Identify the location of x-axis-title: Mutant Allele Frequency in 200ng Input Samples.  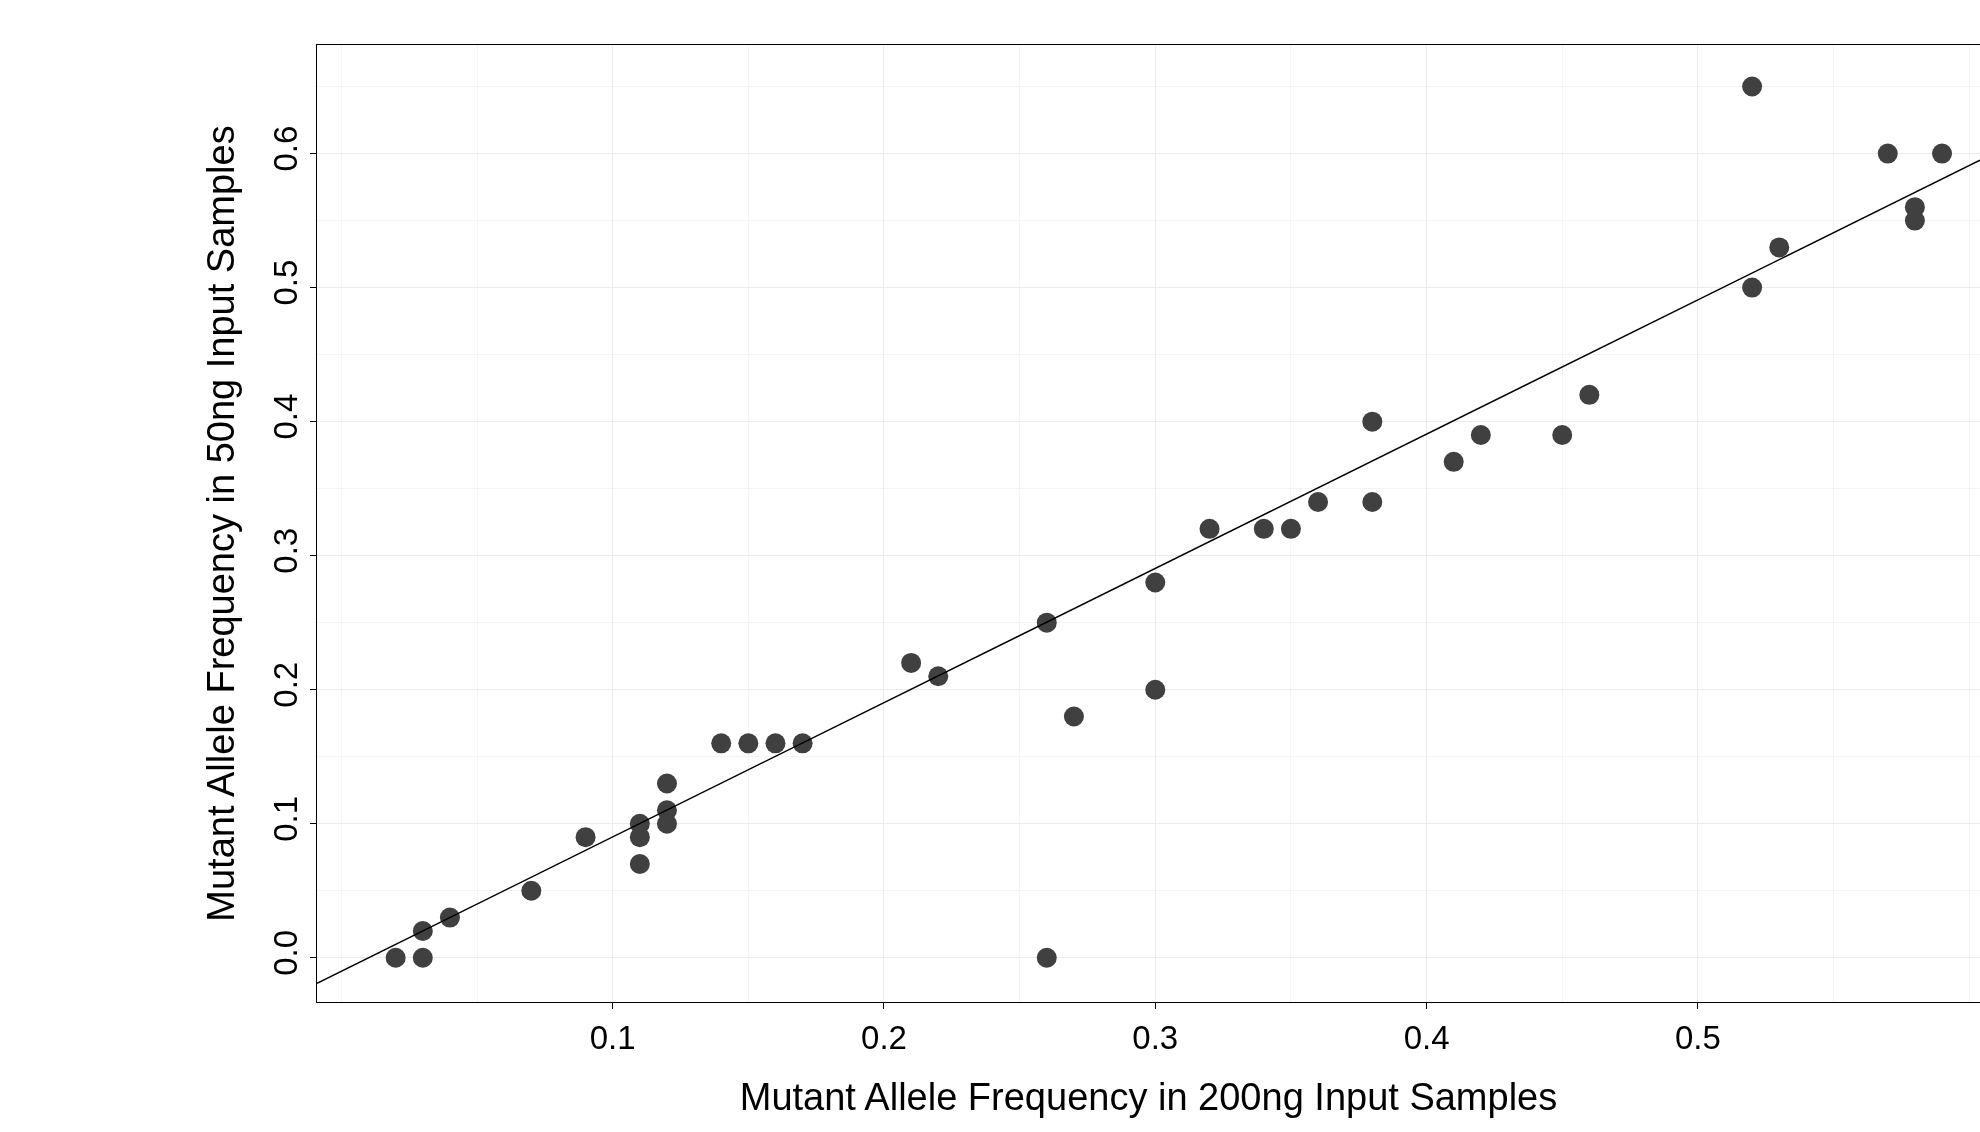
(1148, 1096).